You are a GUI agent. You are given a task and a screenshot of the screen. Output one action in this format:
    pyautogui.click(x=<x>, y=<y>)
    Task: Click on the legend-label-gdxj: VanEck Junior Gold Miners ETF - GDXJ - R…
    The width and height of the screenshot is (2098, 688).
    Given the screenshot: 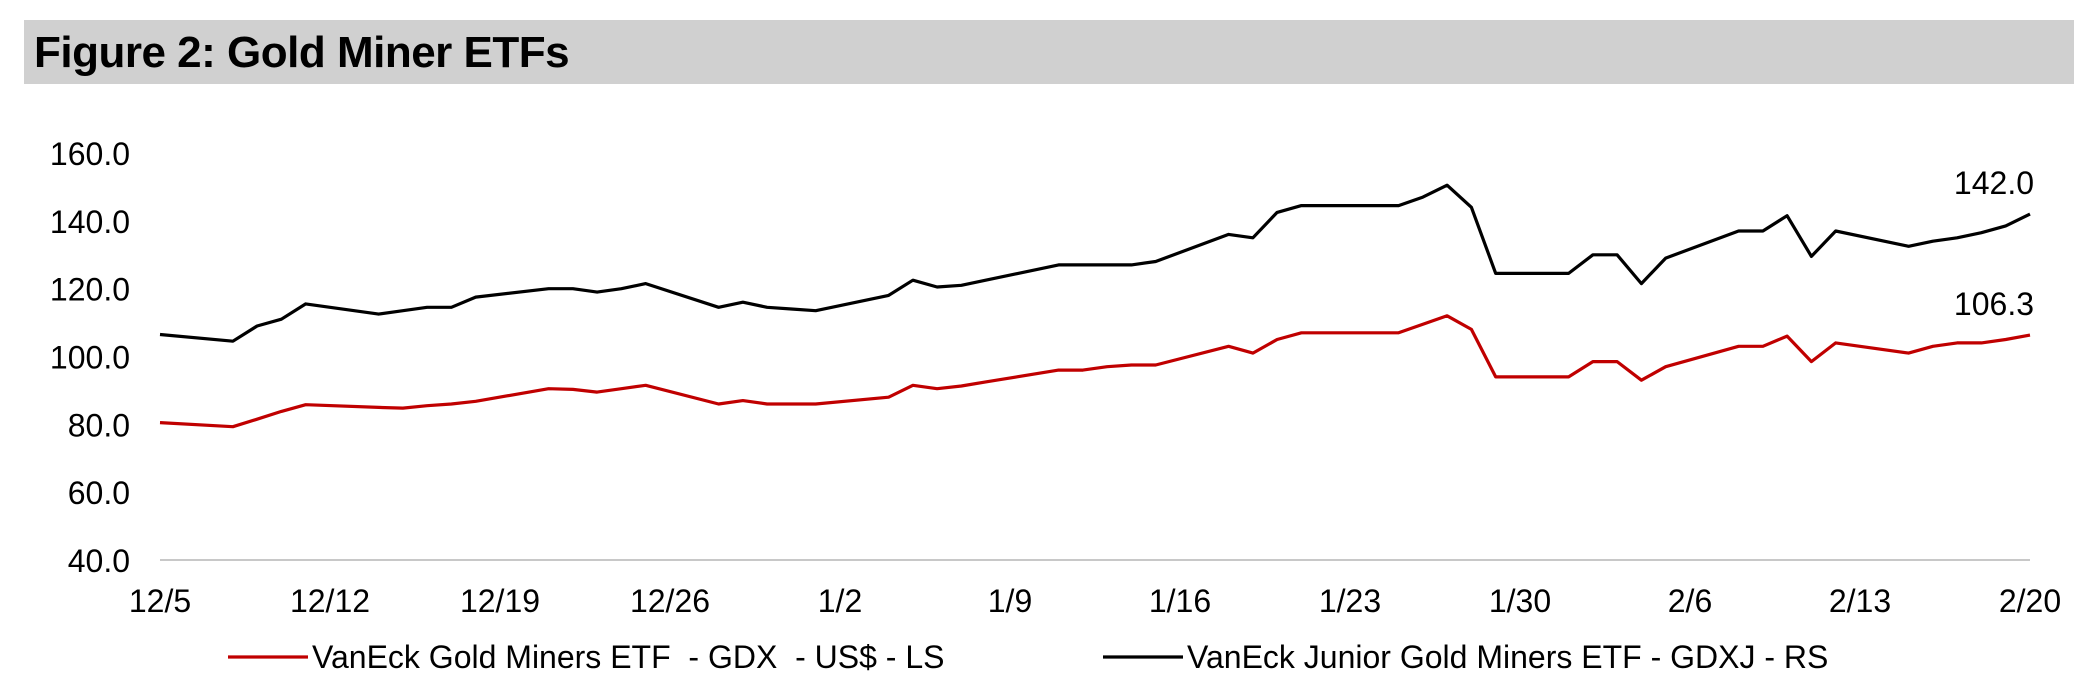 What is the action you would take?
    pyautogui.click(x=1507, y=657)
    